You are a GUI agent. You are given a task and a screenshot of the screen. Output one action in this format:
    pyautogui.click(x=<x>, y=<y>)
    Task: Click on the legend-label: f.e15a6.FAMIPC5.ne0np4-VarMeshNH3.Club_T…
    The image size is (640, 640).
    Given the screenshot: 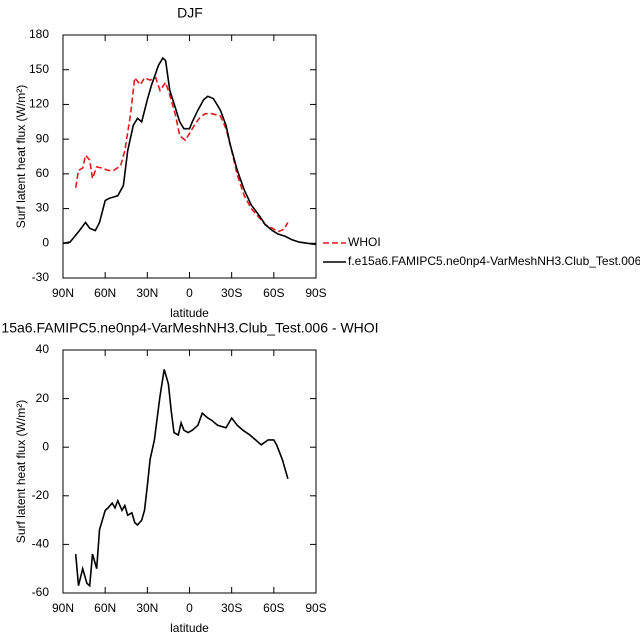 What is the action you would take?
    pyautogui.click(x=494, y=261)
    